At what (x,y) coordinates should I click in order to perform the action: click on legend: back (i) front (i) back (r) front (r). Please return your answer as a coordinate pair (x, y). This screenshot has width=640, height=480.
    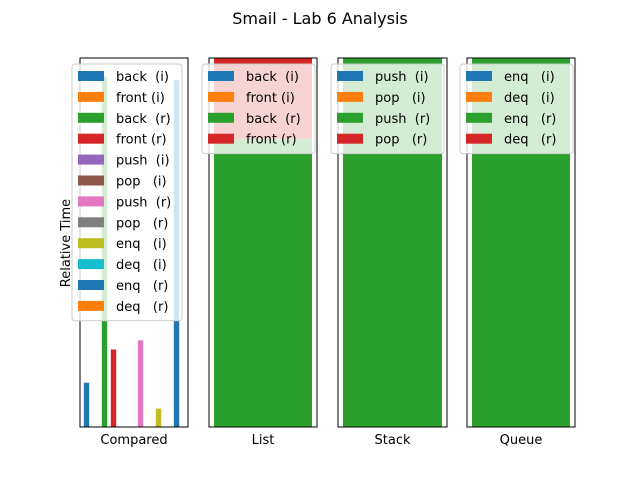
    Looking at the image, I should click on (258, 109).